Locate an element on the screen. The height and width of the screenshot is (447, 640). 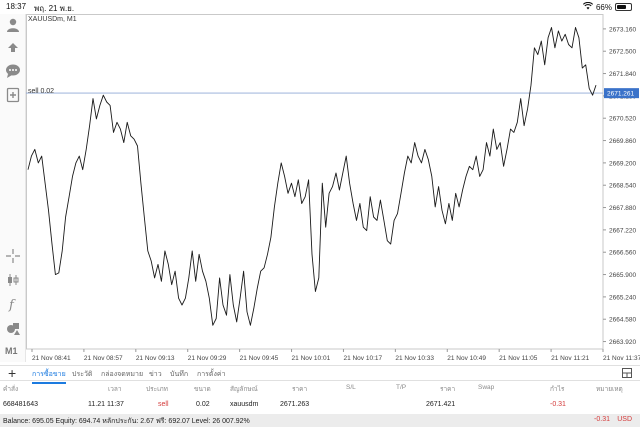
x-tick-label: 21 Nov 10:01 is located at coordinates (311, 358).